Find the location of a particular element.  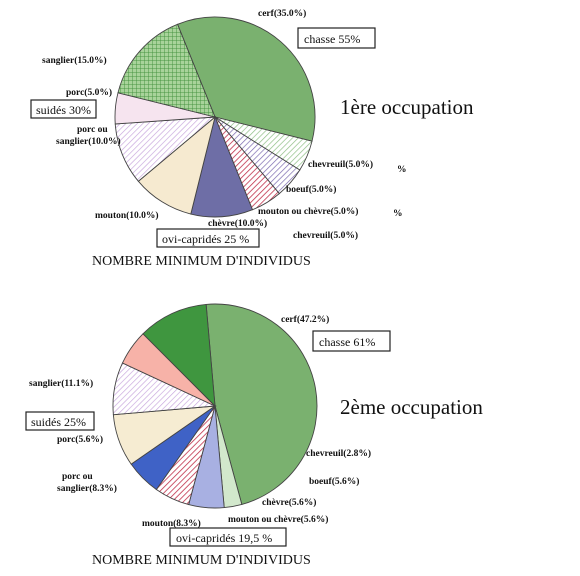

chart2-label-chevre: chèvre(5.6%) is located at coordinates (289, 502).